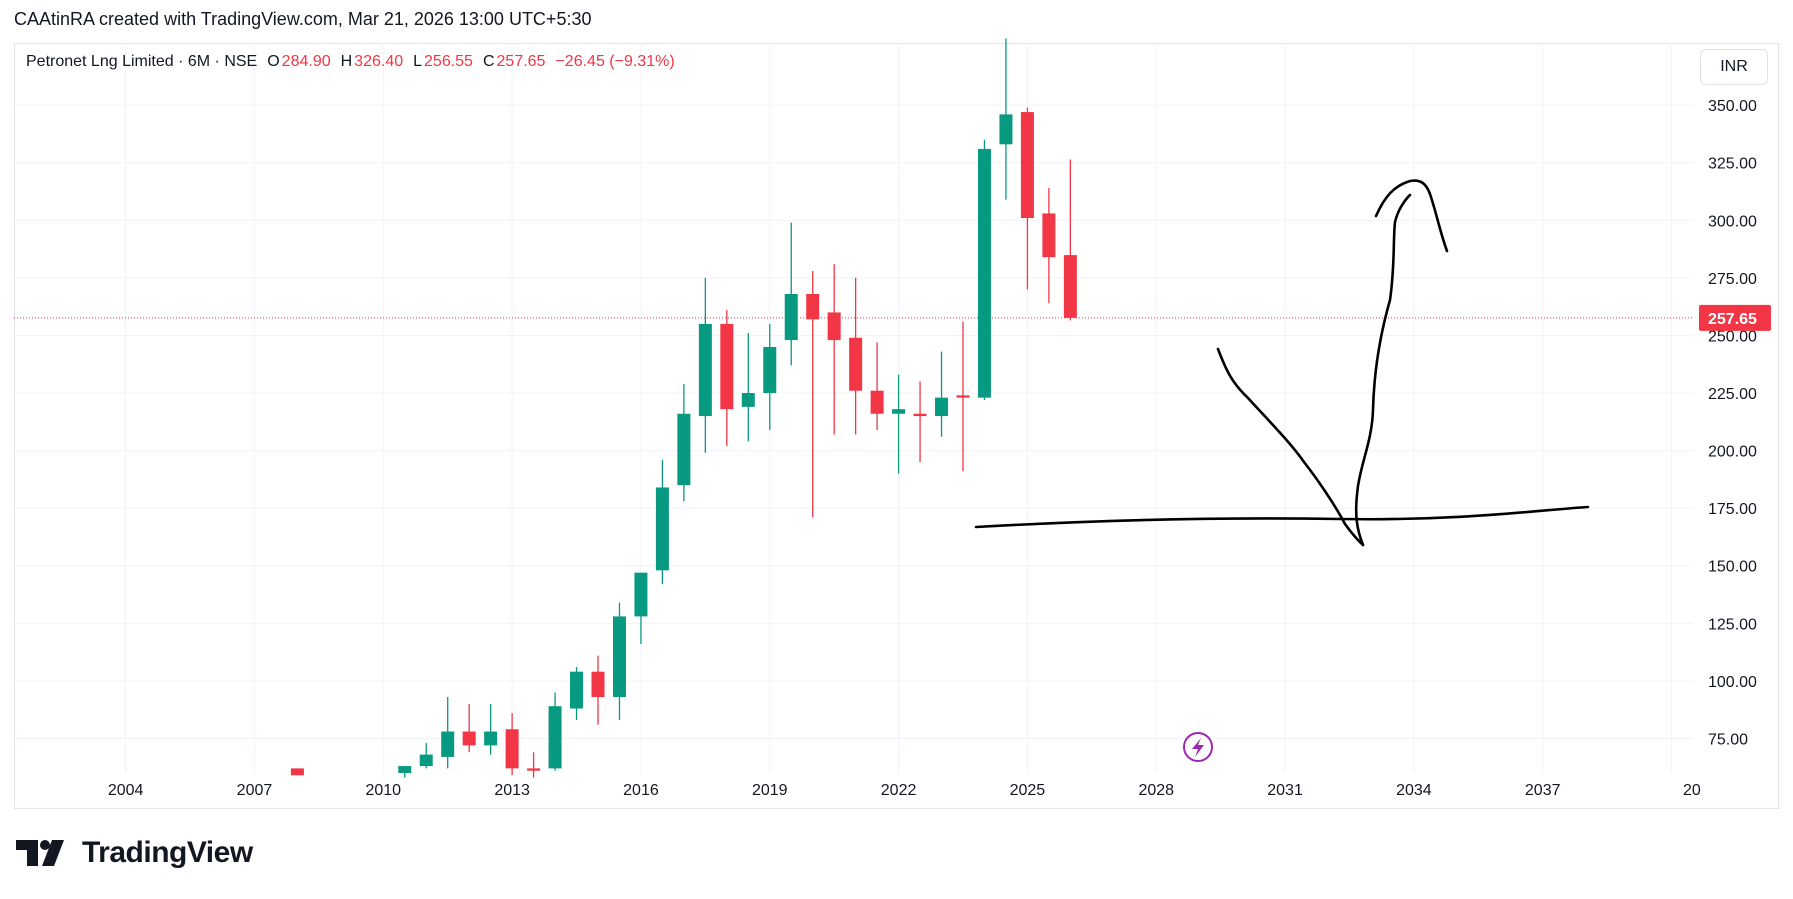 This screenshot has width=1793, height=899. I want to click on open-label: O, so click(273, 61).